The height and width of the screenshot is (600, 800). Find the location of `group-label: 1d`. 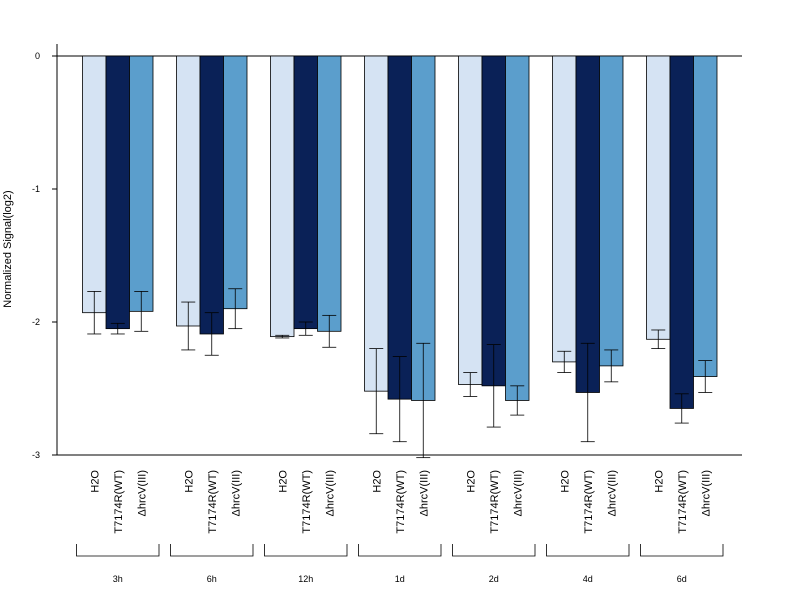

group-label: 1d is located at coordinates (400, 579).